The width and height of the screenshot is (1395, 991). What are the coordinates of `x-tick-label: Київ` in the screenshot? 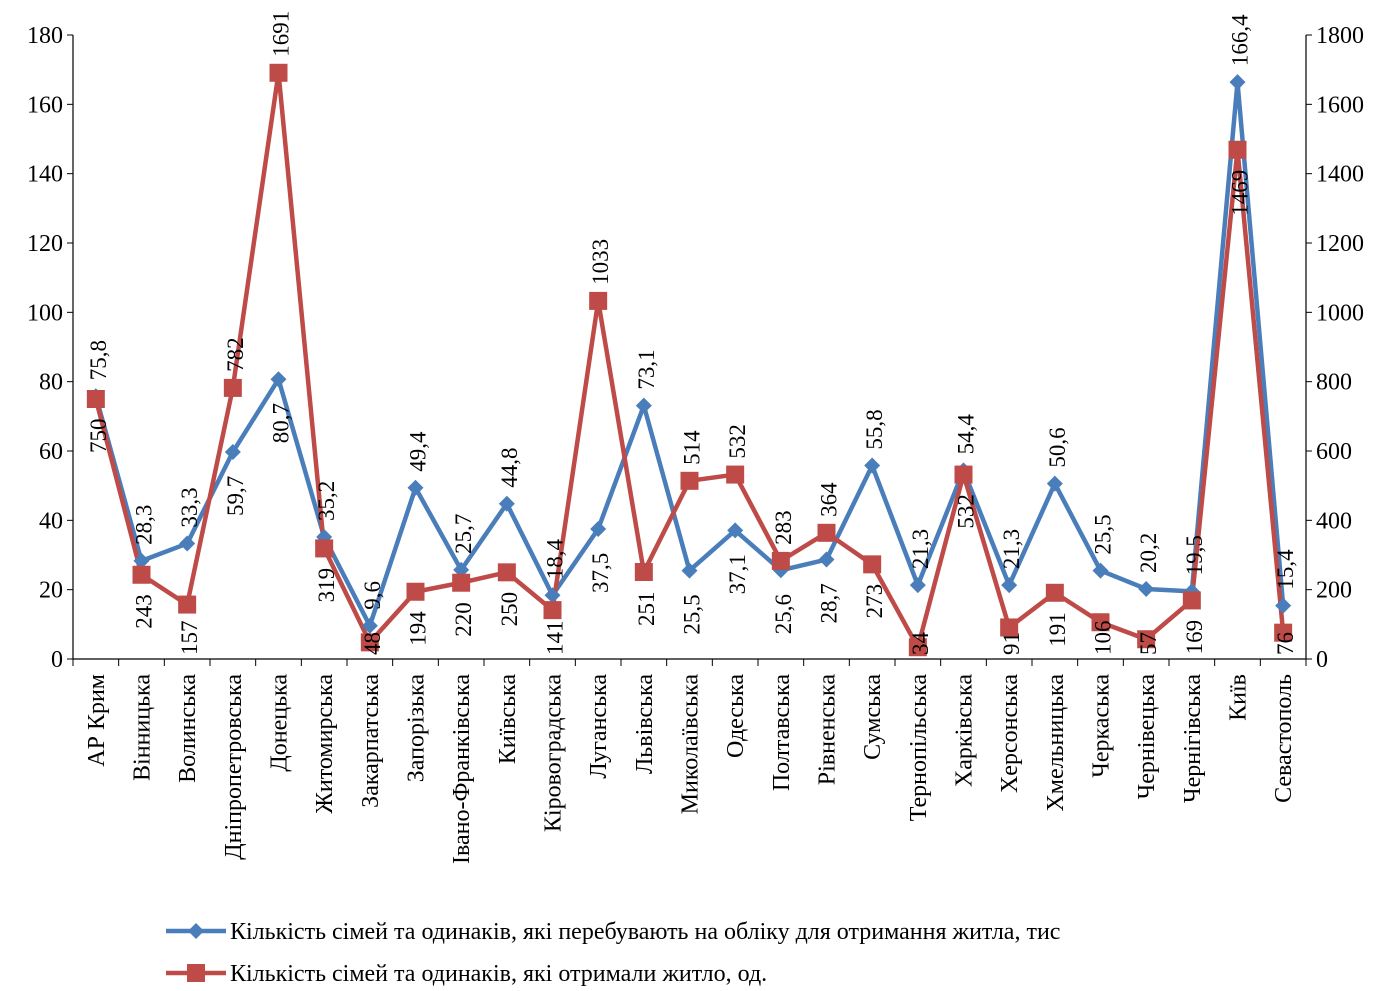 It's located at (1239, 697).